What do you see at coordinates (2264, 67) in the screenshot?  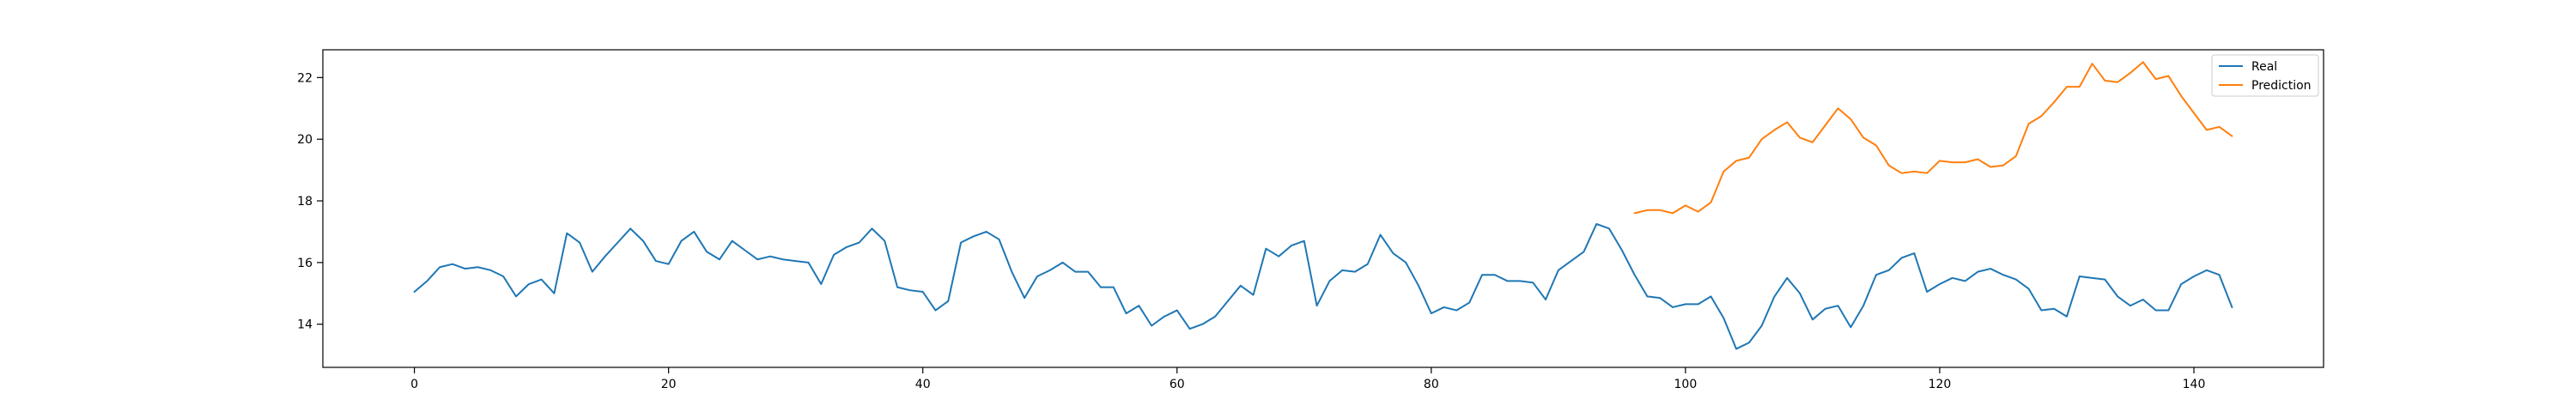 I see `legend-label-real: Real` at bounding box center [2264, 67].